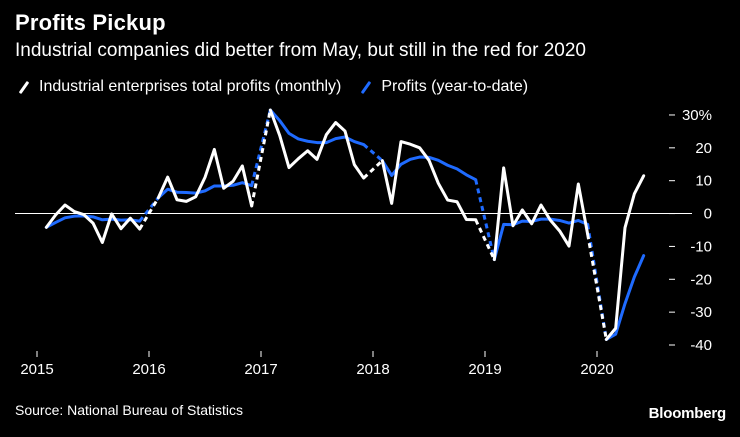 This screenshot has height=437, width=740. Describe the element at coordinates (687, 413) in the screenshot. I see `bloomberg-logo: Bloomberg` at that location.